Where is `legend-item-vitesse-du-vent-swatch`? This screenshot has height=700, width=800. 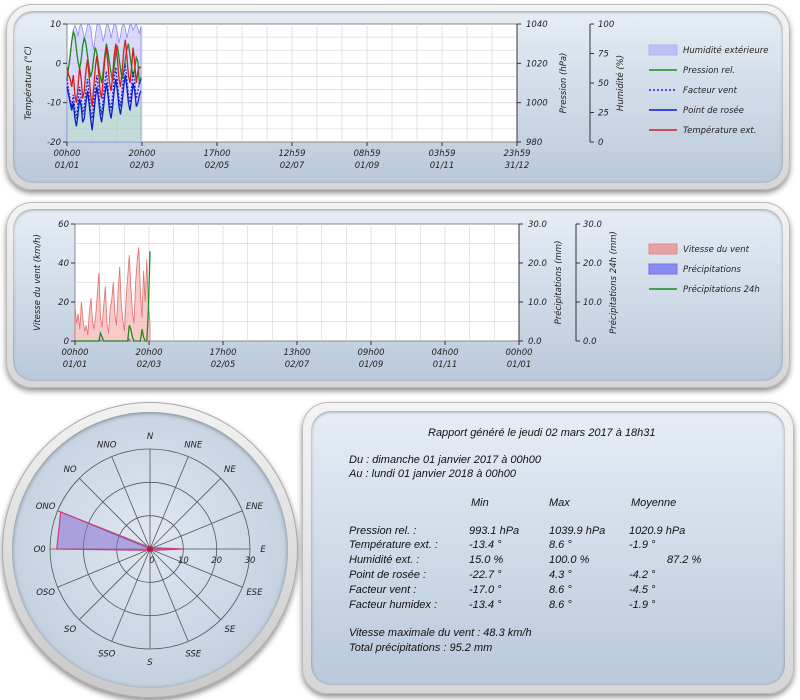 legend-item-vitesse-du-vent-swatch is located at coordinates (663, 249).